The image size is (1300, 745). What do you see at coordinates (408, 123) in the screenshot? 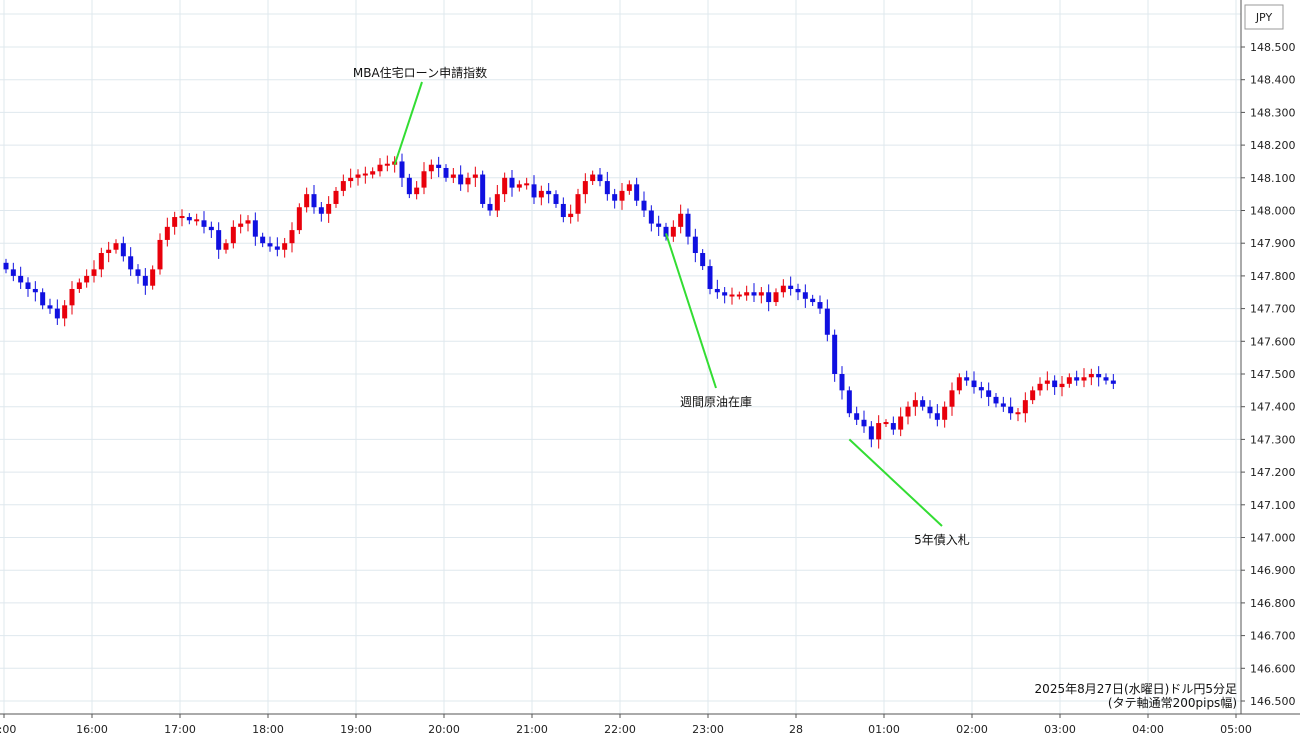
I see `annotation-pointer` at bounding box center [408, 123].